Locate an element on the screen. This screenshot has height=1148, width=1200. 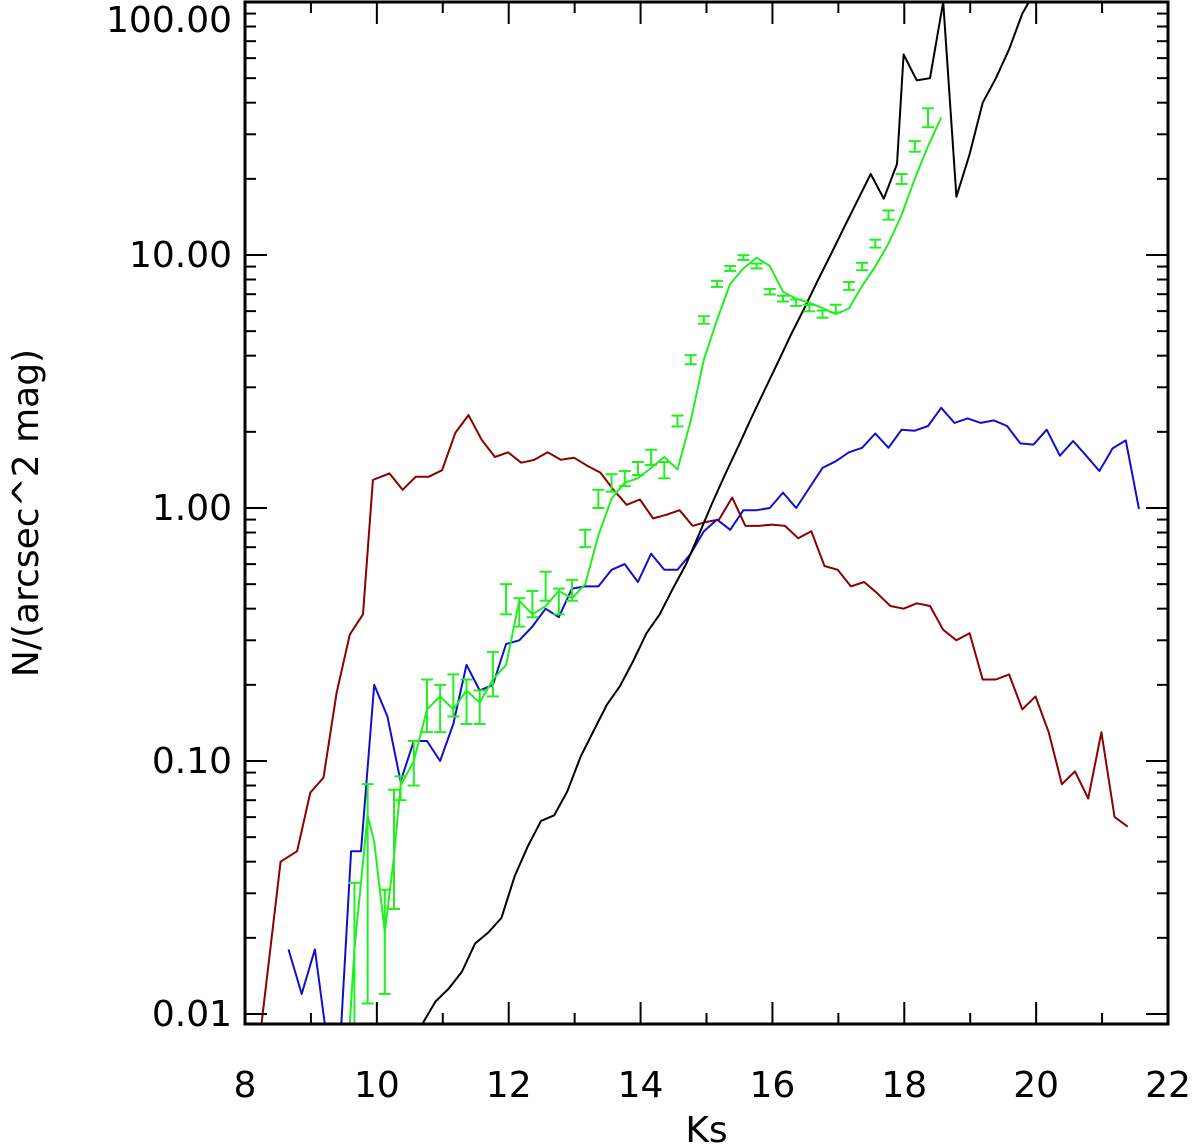
y-tick-label: 100.00 is located at coordinates (169, 20).